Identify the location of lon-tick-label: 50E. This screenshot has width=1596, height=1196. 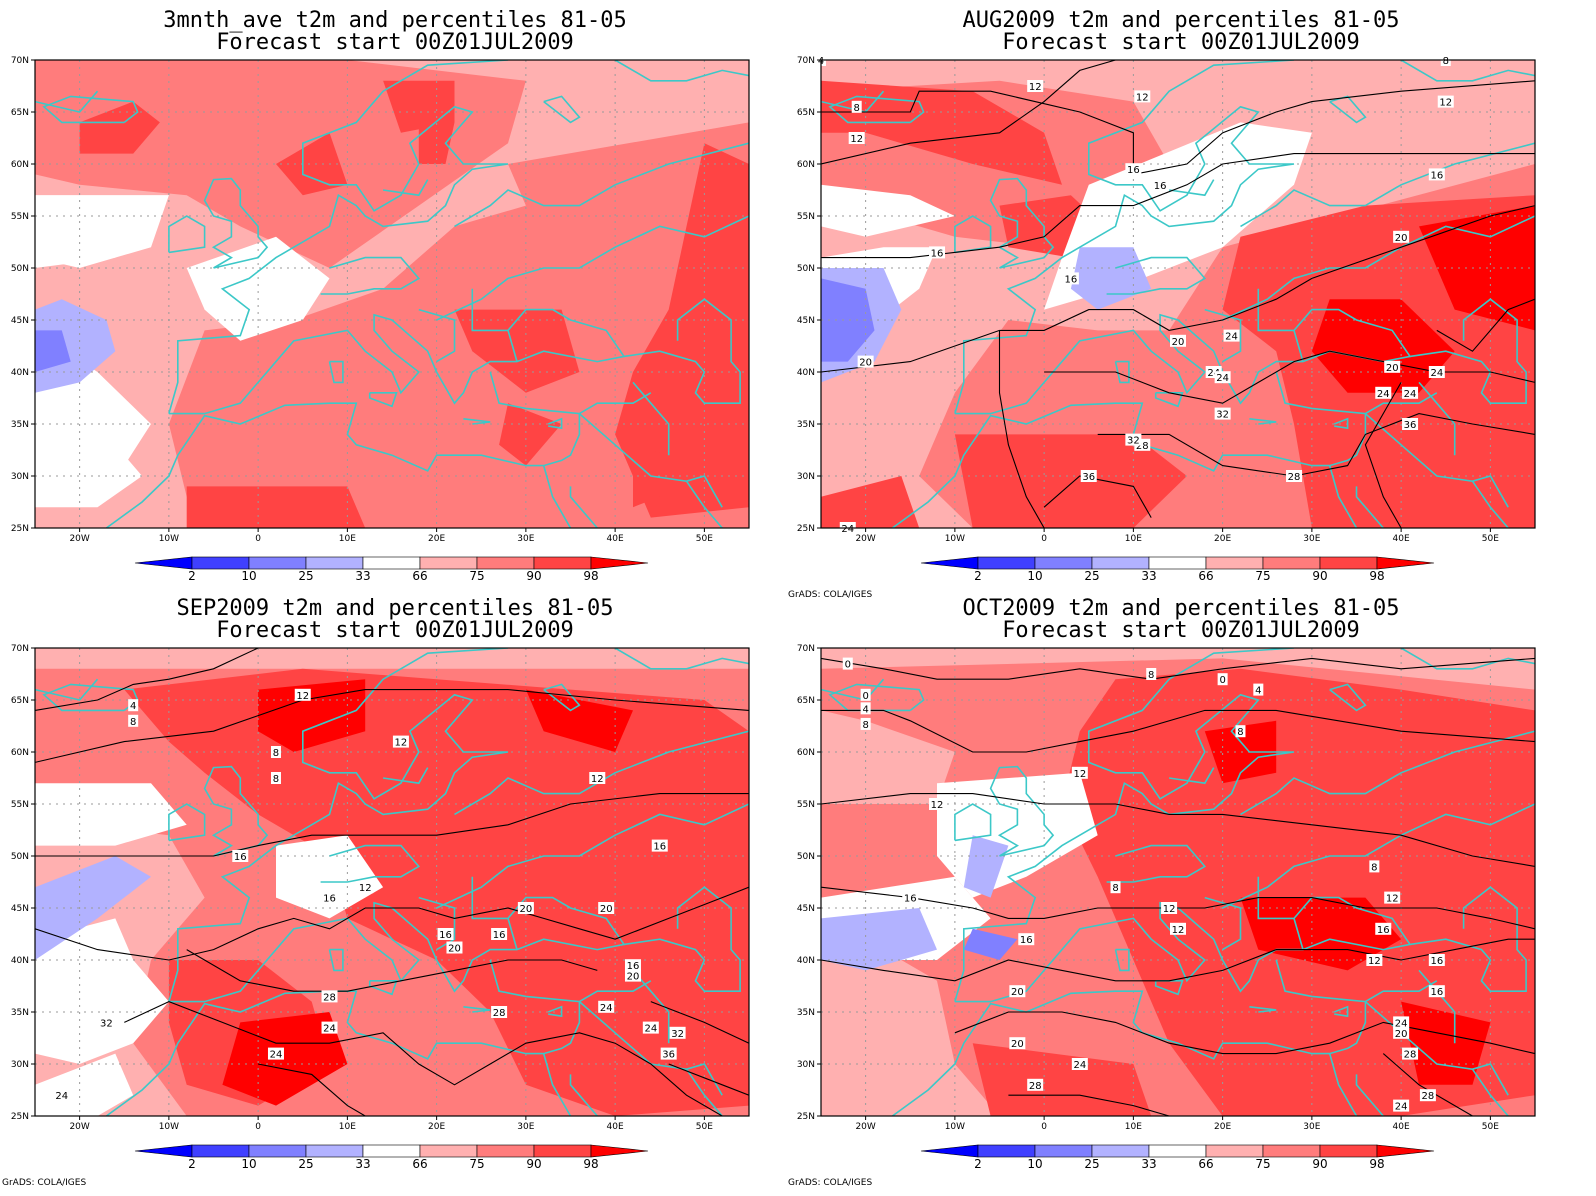
(1490, 1127).